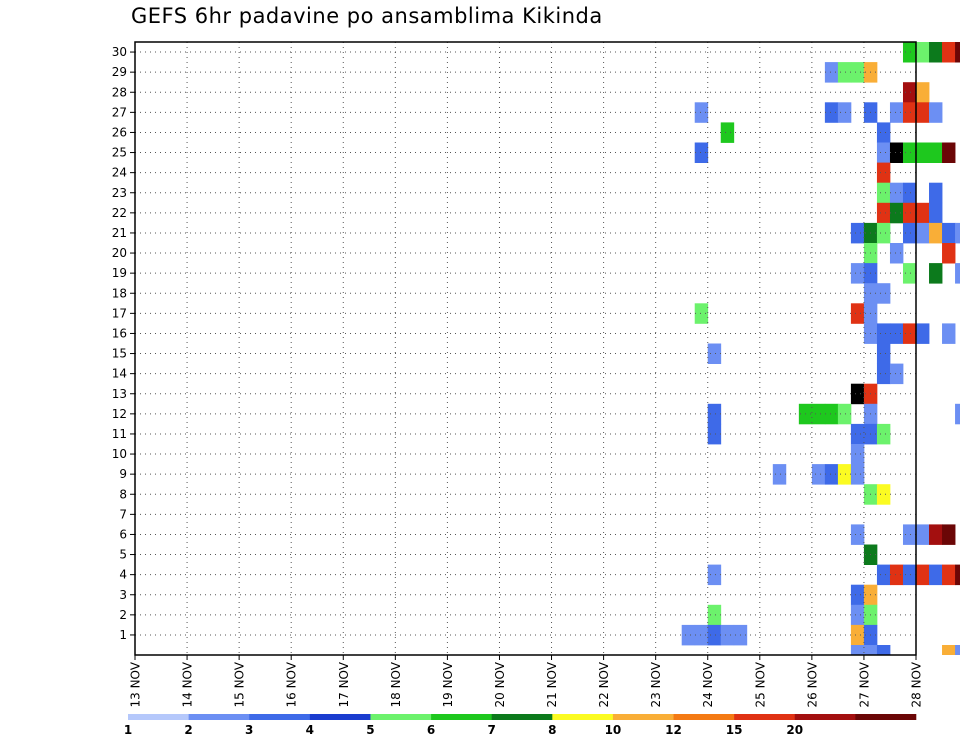 This screenshot has height=742, width=960. I want to click on y-tick-label: 12, so click(119, 414).